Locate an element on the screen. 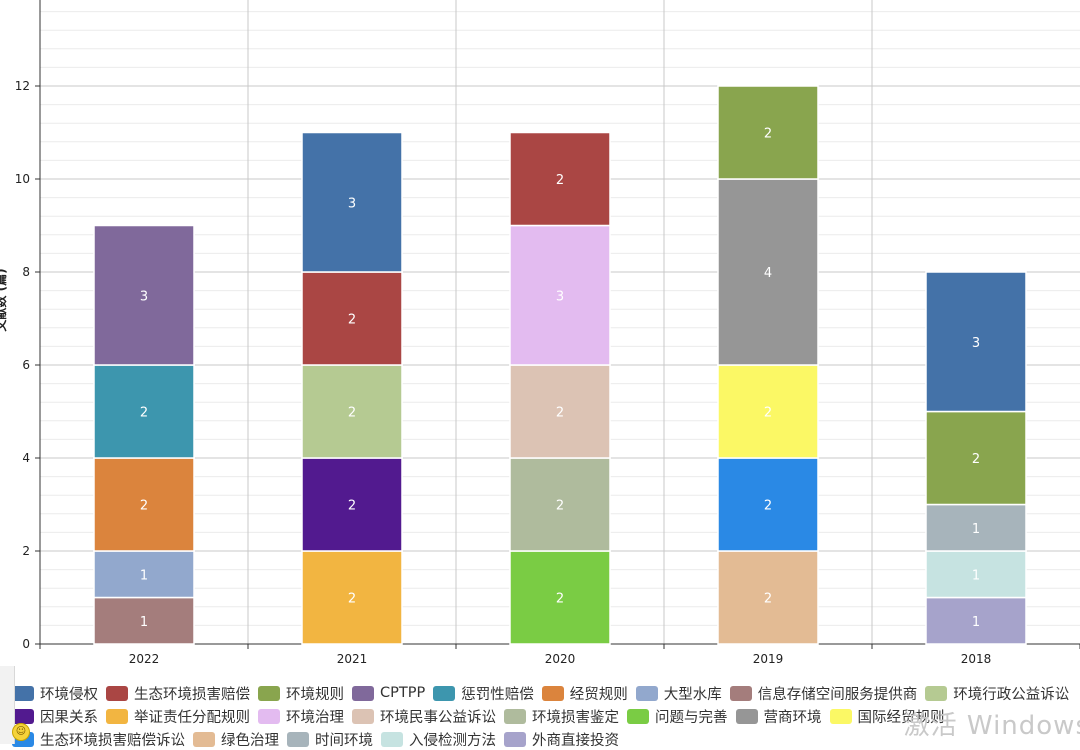 The image size is (1080, 750). side-panel-edge is located at coordinates (7, 705).